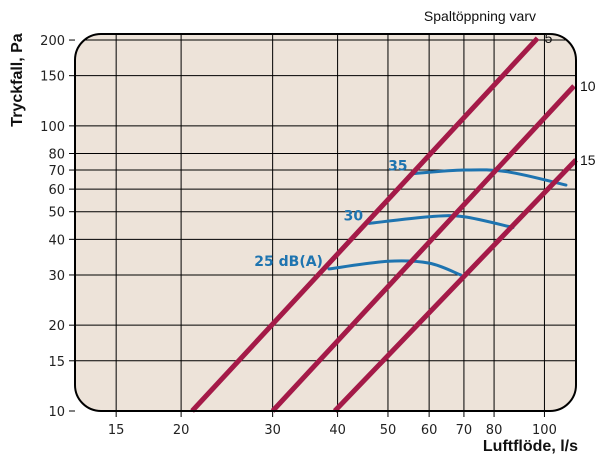 Image resolution: width=602 pixels, height=459 pixels. Describe the element at coordinates (288, 262) in the screenshot. I see `sound-level-label: 25 dB(A)` at that location.